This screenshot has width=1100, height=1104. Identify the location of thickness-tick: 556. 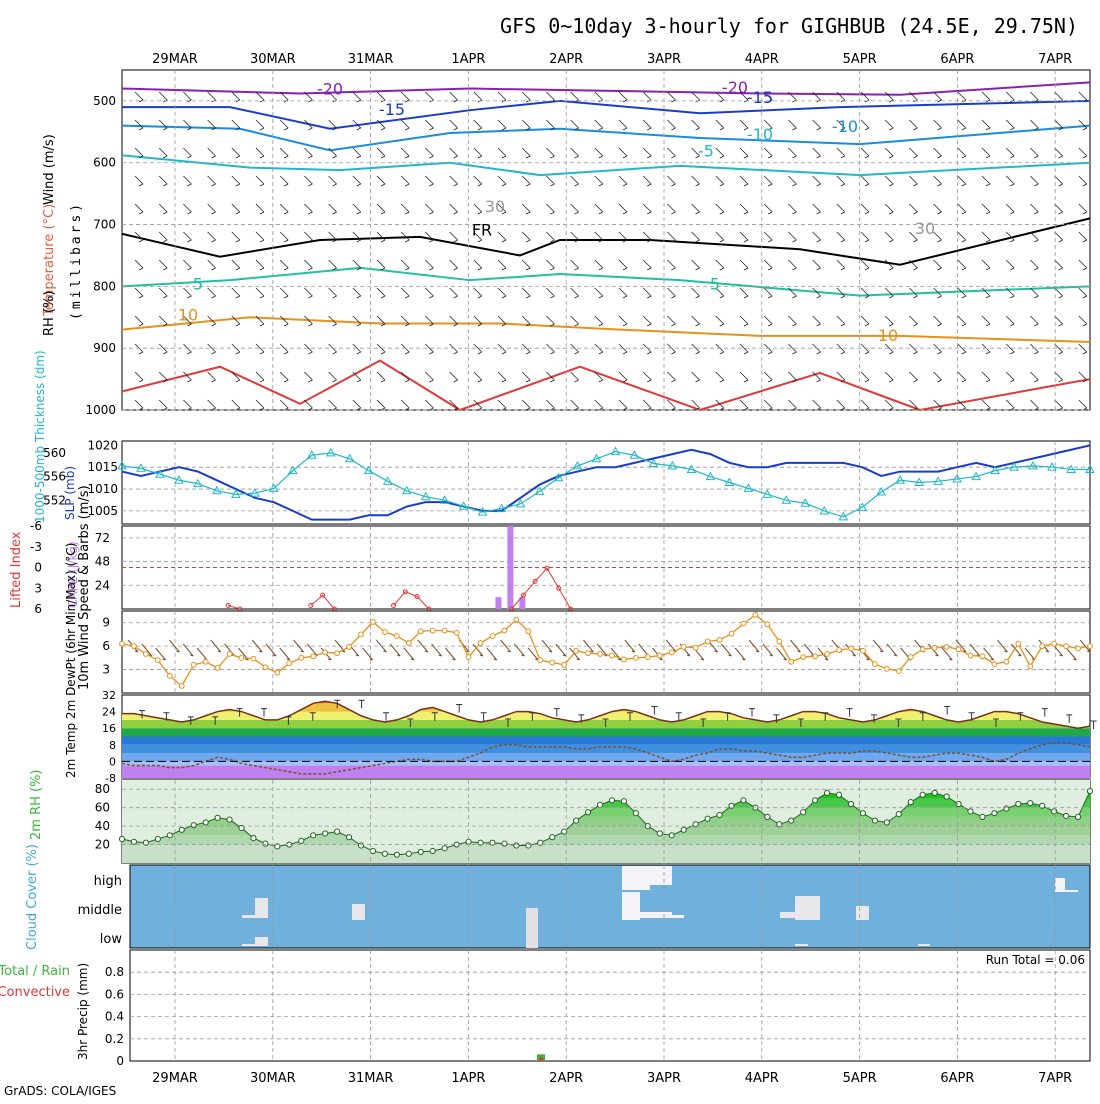
(54, 477).